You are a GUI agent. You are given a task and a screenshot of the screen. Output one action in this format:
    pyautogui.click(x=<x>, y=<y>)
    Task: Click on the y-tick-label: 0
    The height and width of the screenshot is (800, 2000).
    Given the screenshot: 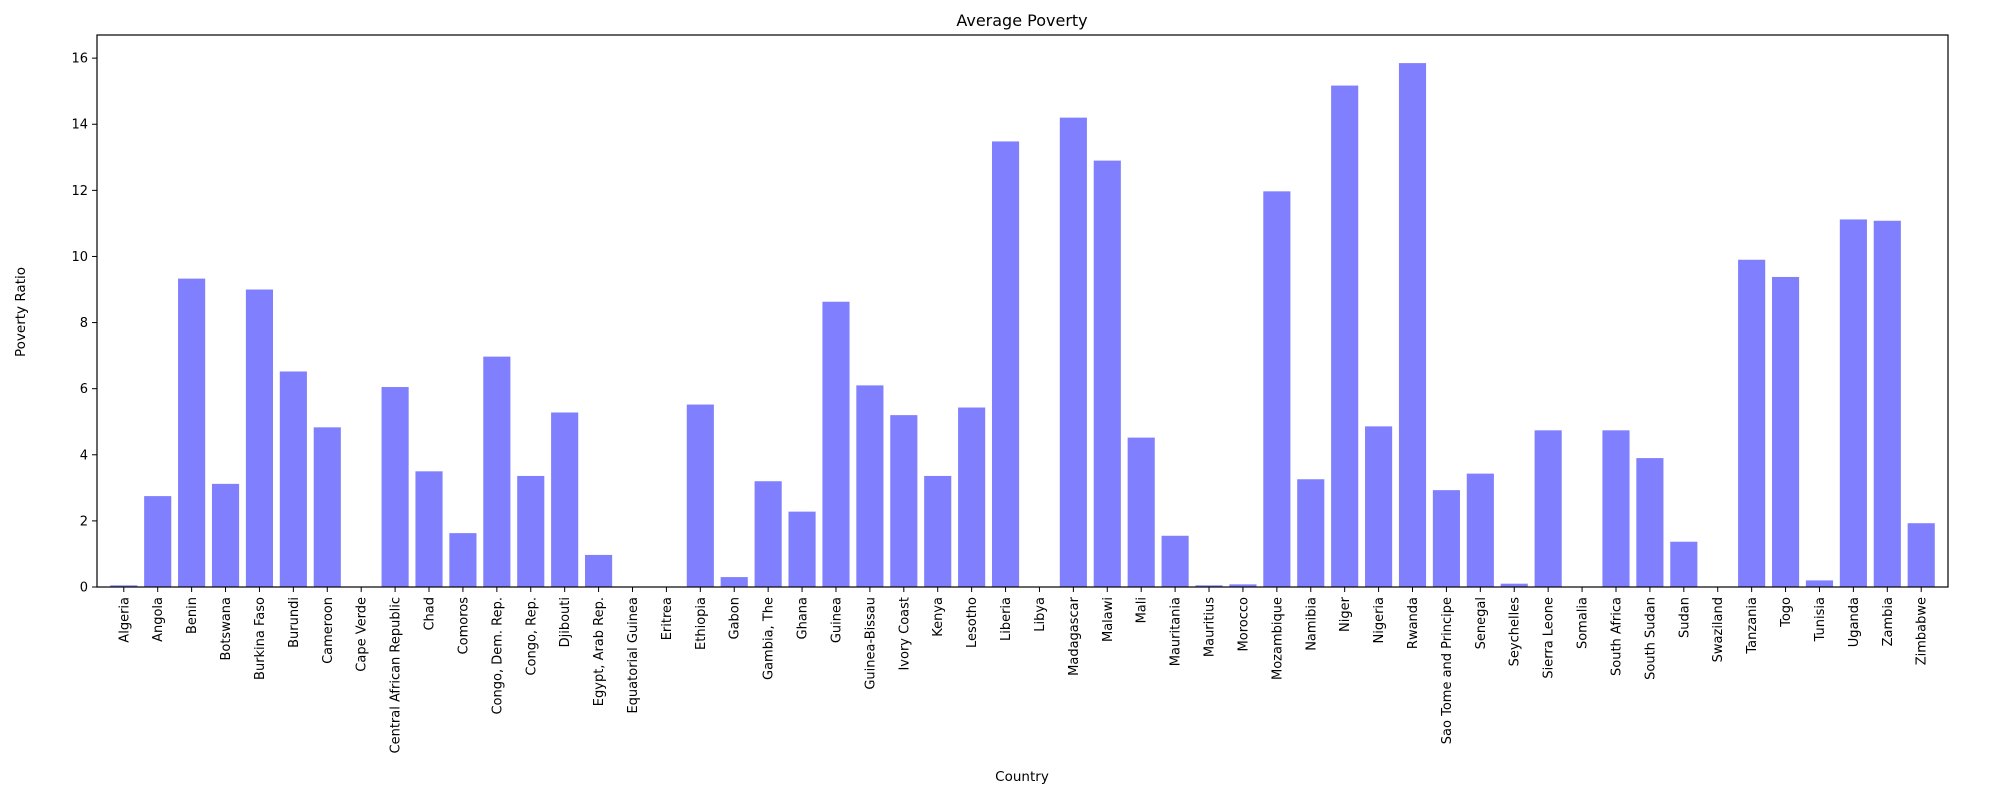 What is the action you would take?
    pyautogui.click(x=84, y=588)
    